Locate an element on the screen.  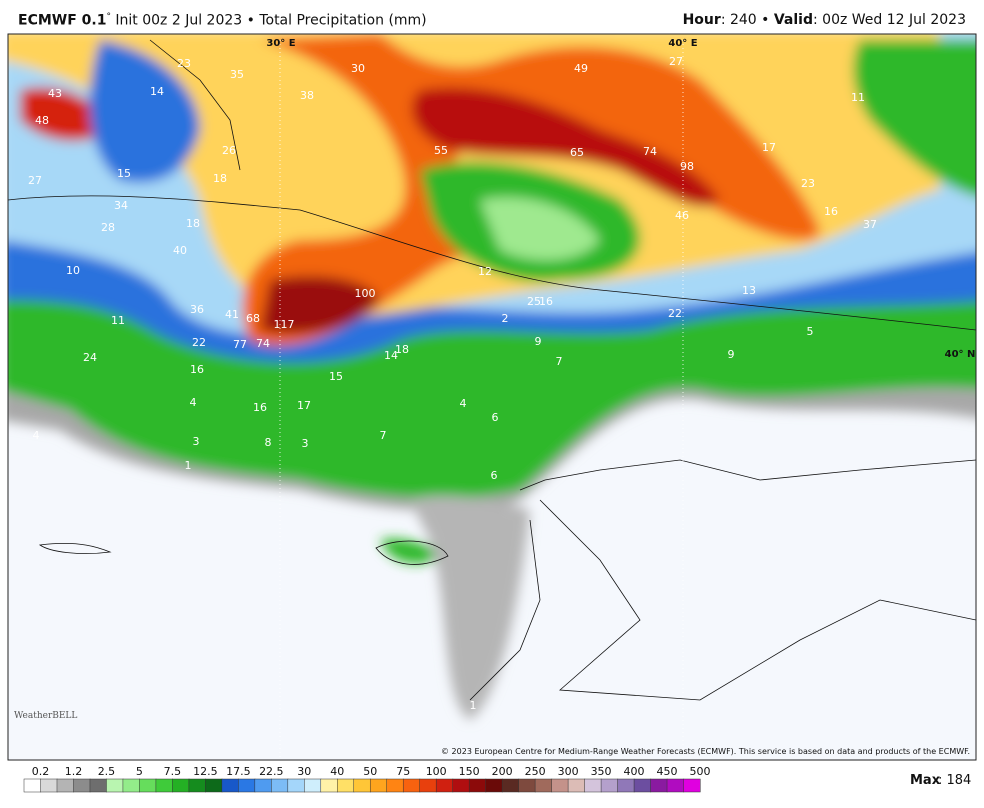
map-value-label: 117 is located at coordinates (284, 324).